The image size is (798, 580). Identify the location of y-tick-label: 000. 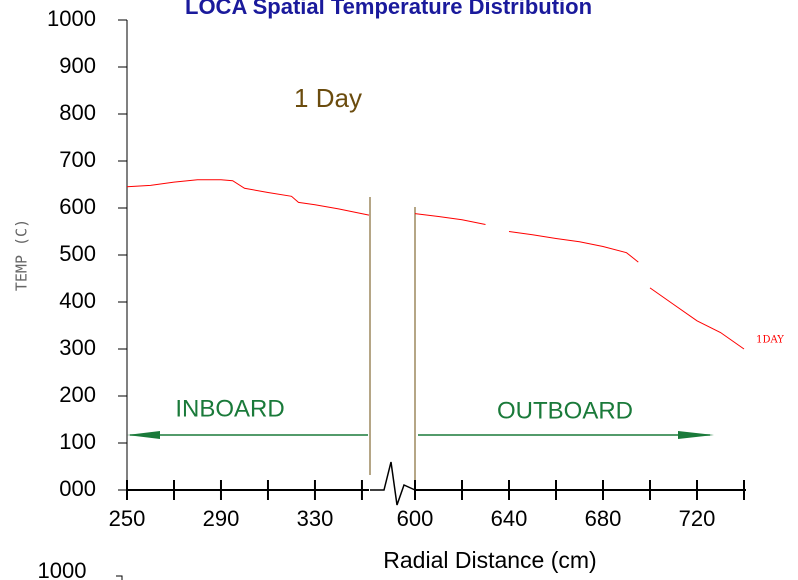
(77, 488).